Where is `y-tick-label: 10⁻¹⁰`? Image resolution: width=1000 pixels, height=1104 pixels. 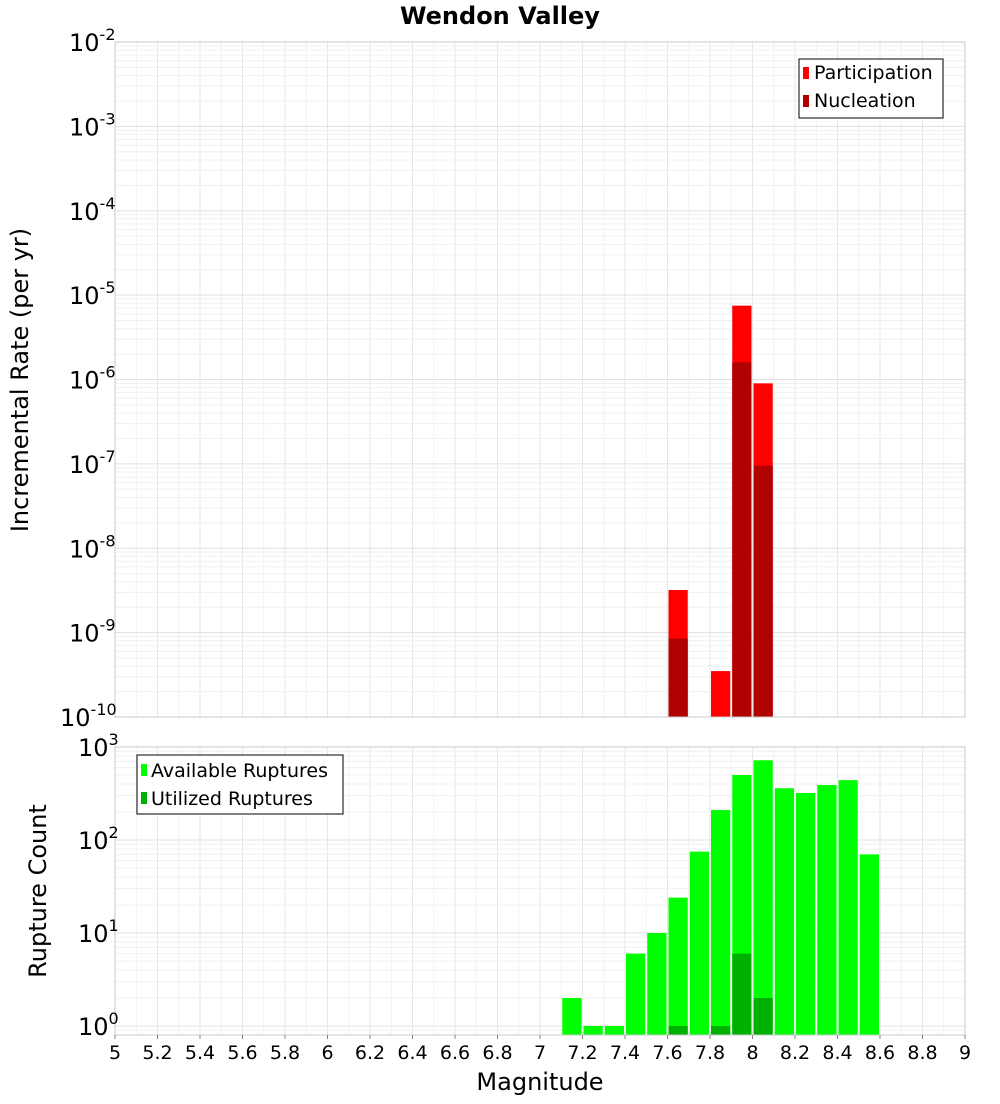
y-tick-label: 10⁻¹⁰ is located at coordinates (88, 716).